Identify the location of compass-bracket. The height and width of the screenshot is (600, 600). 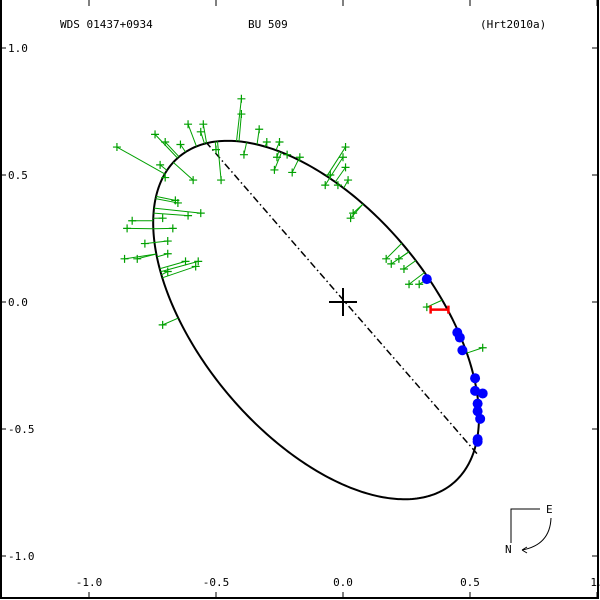
(525, 525).